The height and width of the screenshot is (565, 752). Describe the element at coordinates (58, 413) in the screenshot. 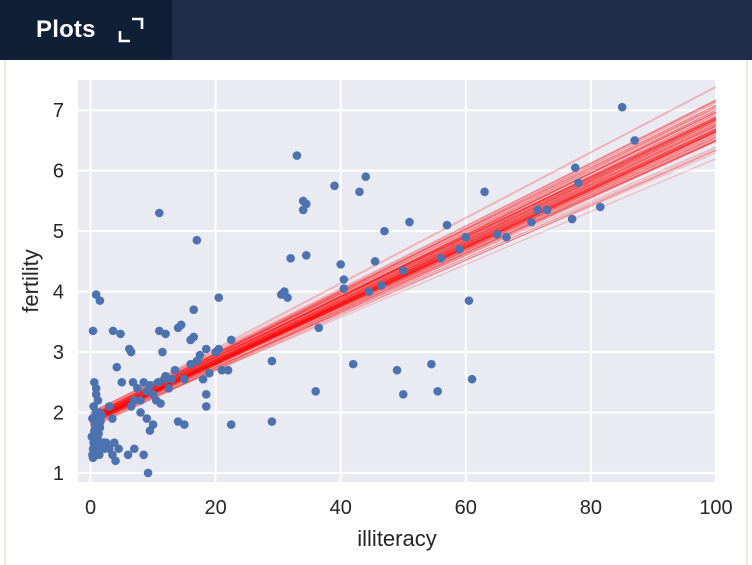

I see `y-tick-label: 2` at that location.